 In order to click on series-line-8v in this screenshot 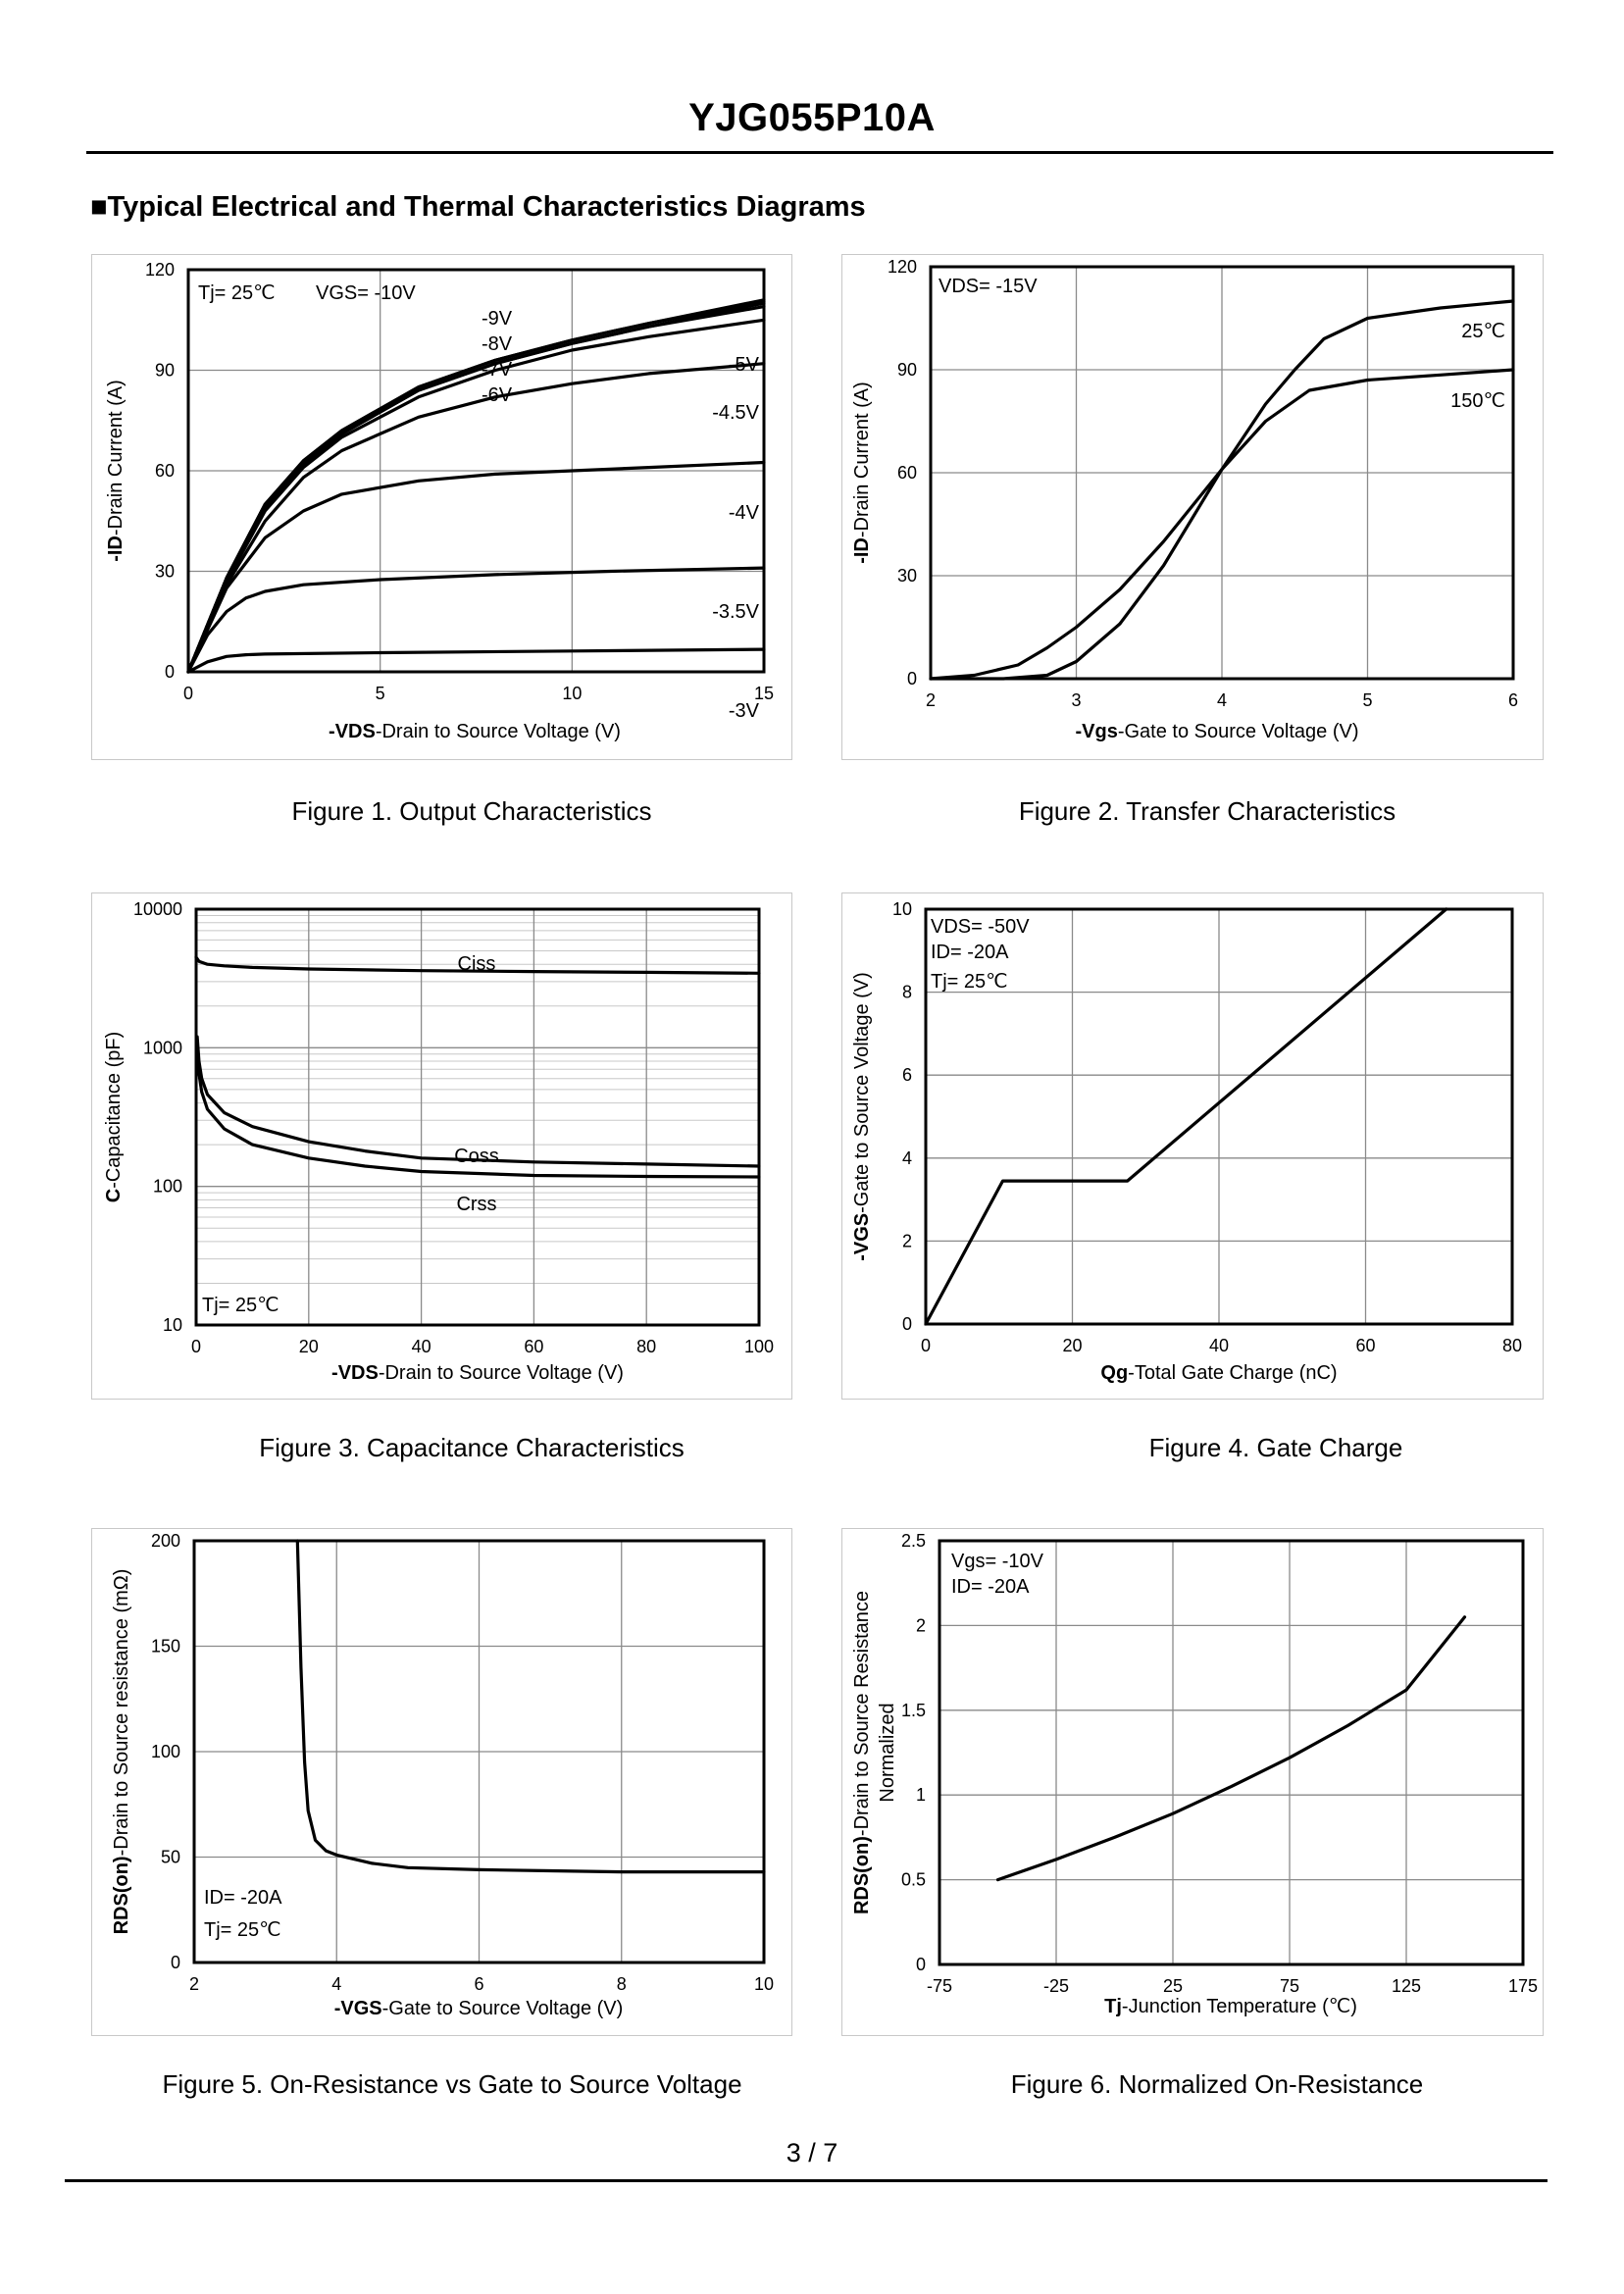, I will do `click(476, 487)`.